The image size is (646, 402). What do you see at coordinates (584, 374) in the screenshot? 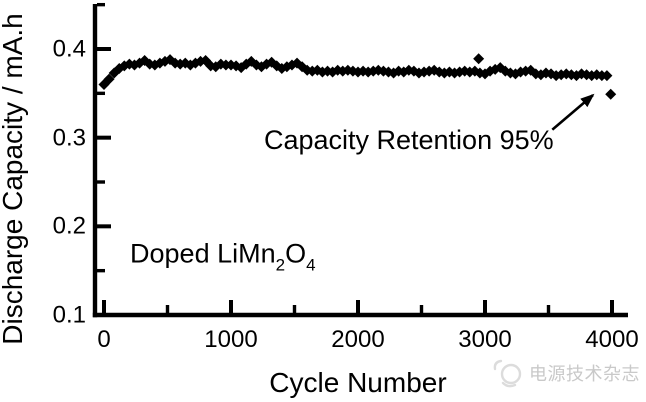
I see `watermark-text: 电源技术杂志` at bounding box center [584, 374].